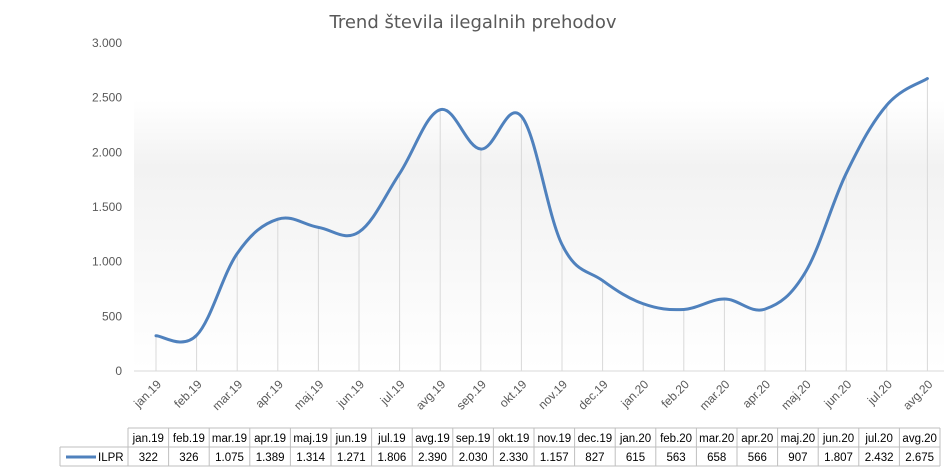  Describe the element at coordinates (359, 232) in the screenshot. I see `data-point-jun.19` at that location.